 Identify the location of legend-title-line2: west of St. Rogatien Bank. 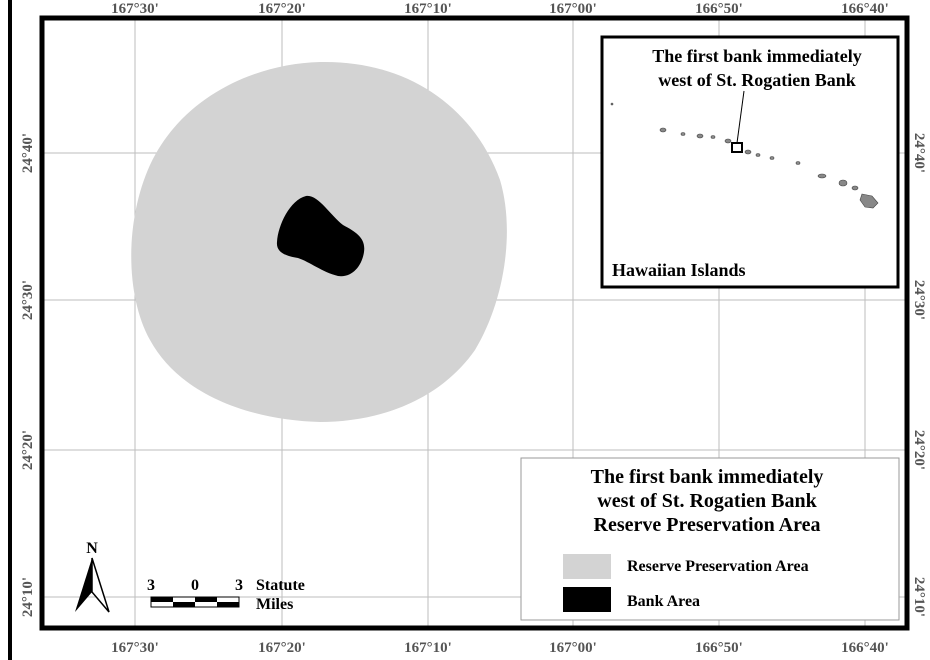
(707, 501).